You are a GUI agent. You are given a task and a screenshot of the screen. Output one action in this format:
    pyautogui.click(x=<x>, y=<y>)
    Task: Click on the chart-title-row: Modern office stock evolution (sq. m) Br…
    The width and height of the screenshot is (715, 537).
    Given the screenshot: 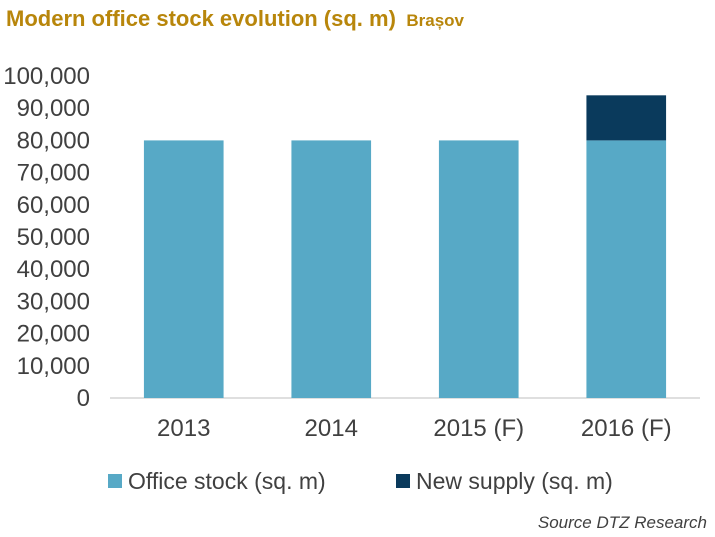 What is the action you would take?
    pyautogui.click(x=235, y=19)
    